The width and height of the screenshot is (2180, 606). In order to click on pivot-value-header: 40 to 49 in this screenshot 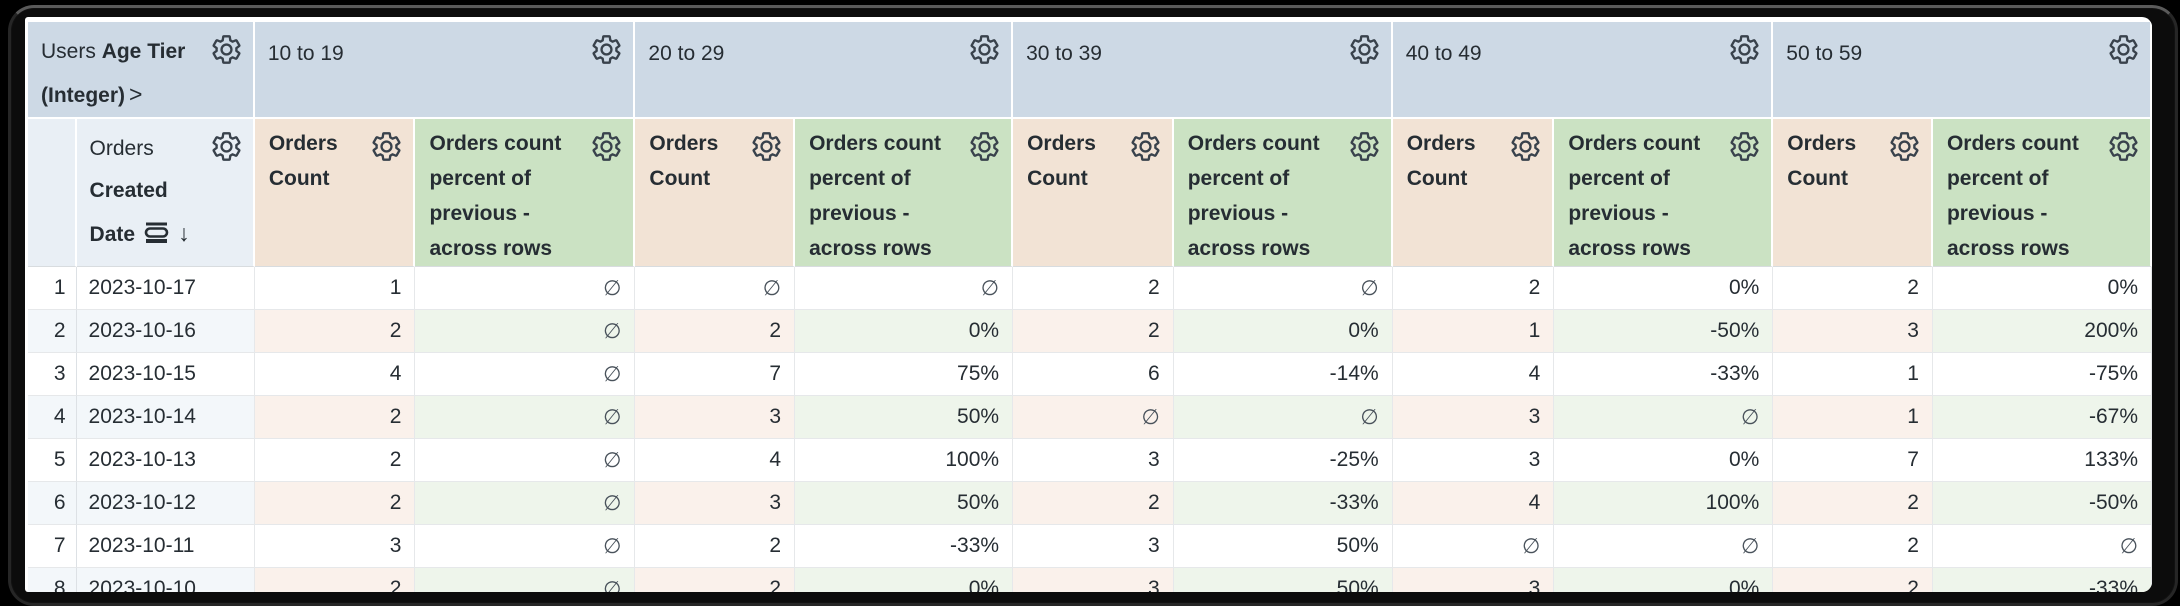, I will do `click(1583, 70)`.